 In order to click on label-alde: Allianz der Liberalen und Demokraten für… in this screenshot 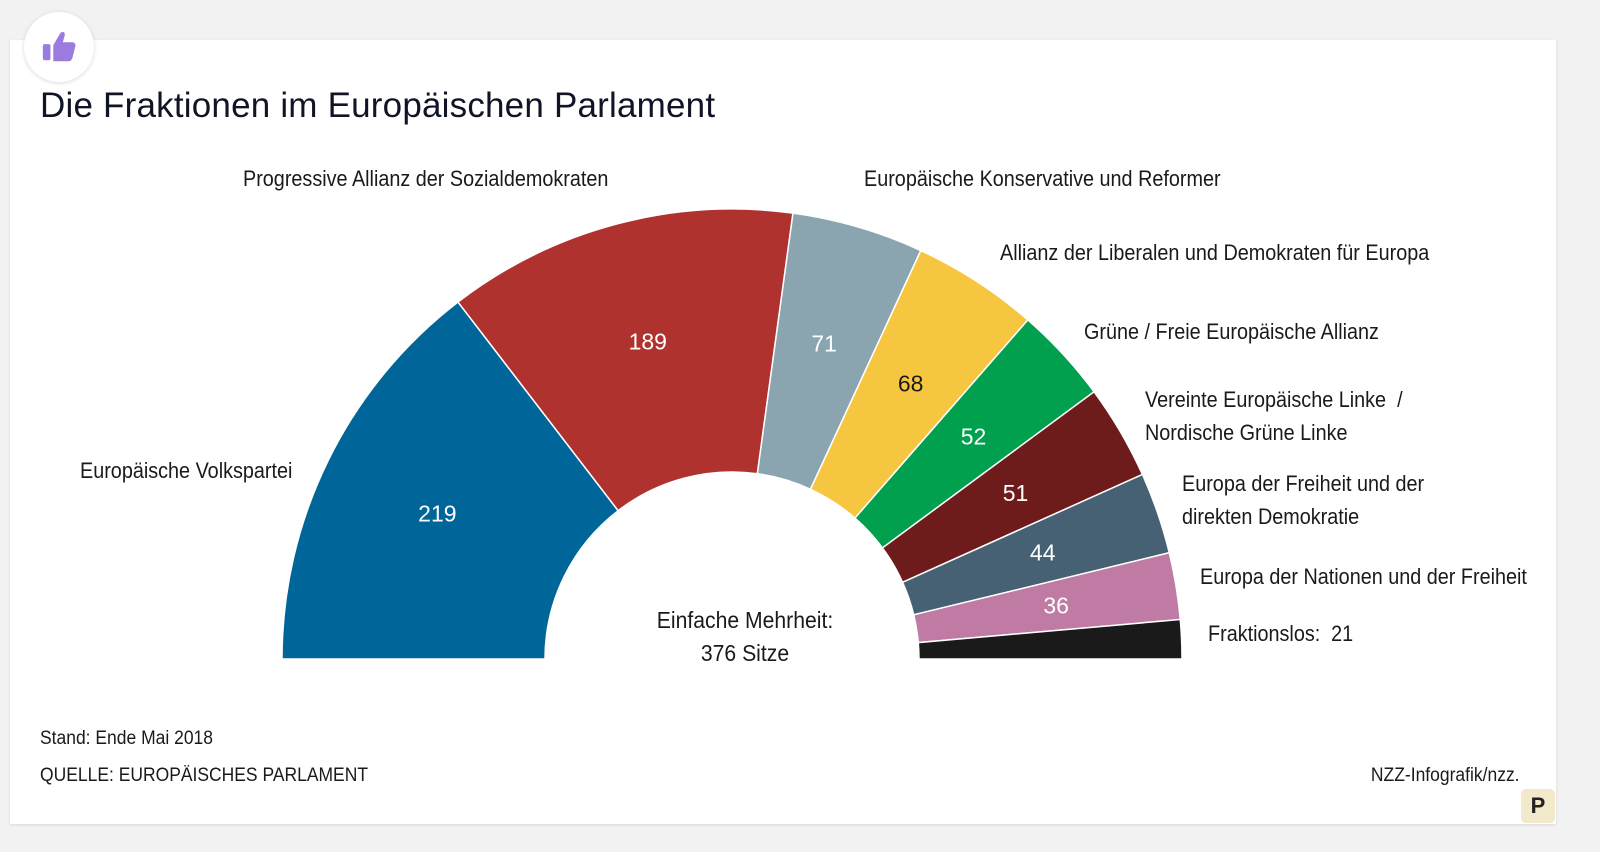, I will do `click(1215, 252)`.